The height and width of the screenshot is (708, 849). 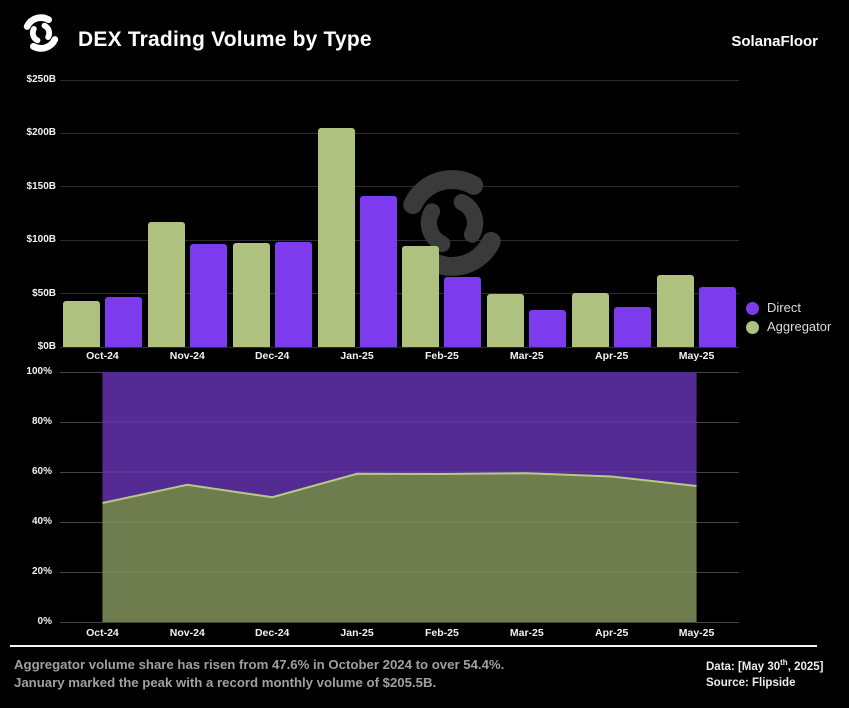 I want to click on chart-legend: Direct Aggregator, so click(x=788, y=317).